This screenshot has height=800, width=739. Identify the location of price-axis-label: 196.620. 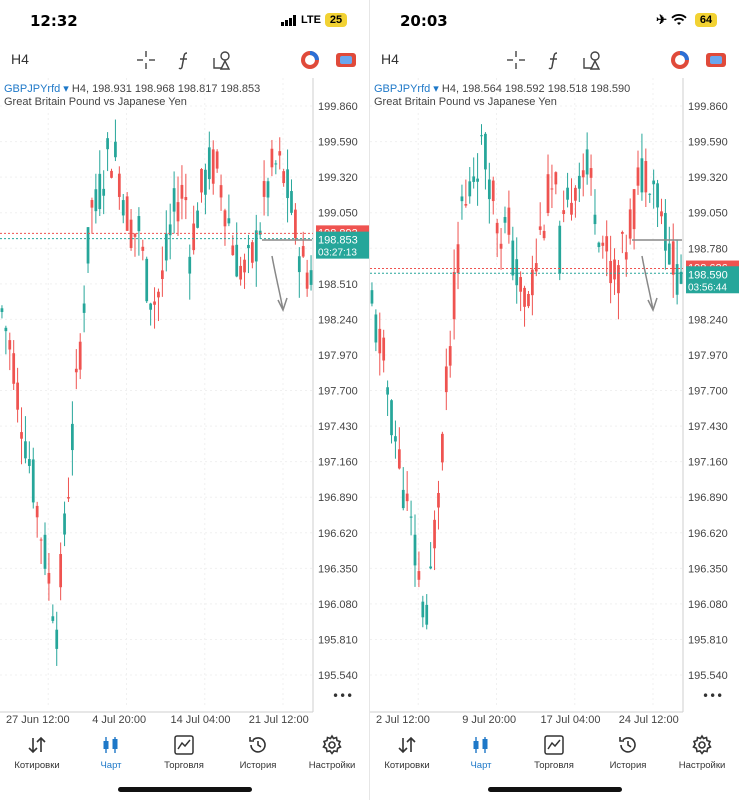
(708, 534).